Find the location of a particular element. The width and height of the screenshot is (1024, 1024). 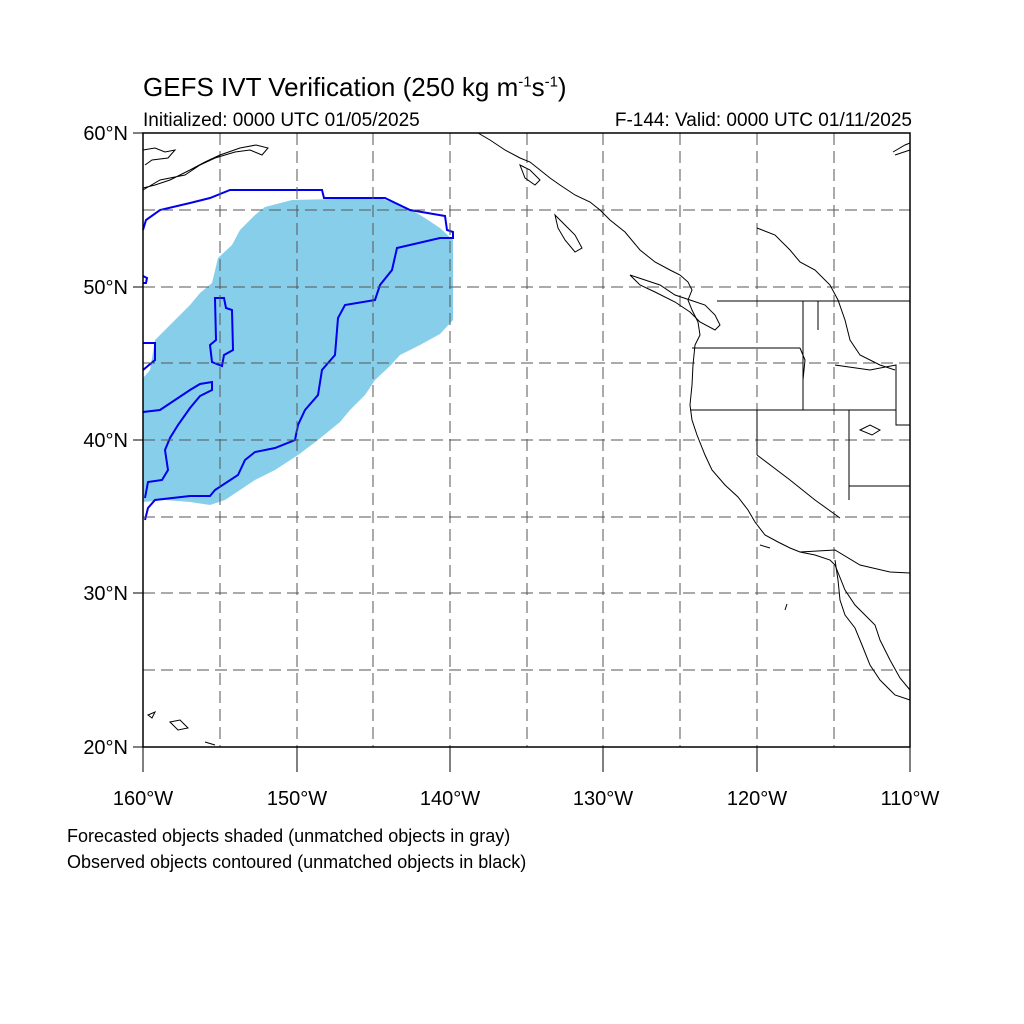

valid-time: F-144: Valid: 0000 UTC 01/11/2025 is located at coordinates (763, 120).